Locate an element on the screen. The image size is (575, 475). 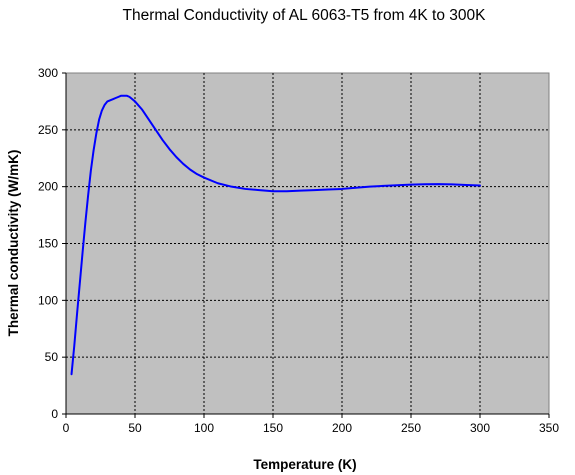
y-tick-label: 100 is located at coordinates (48, 300).